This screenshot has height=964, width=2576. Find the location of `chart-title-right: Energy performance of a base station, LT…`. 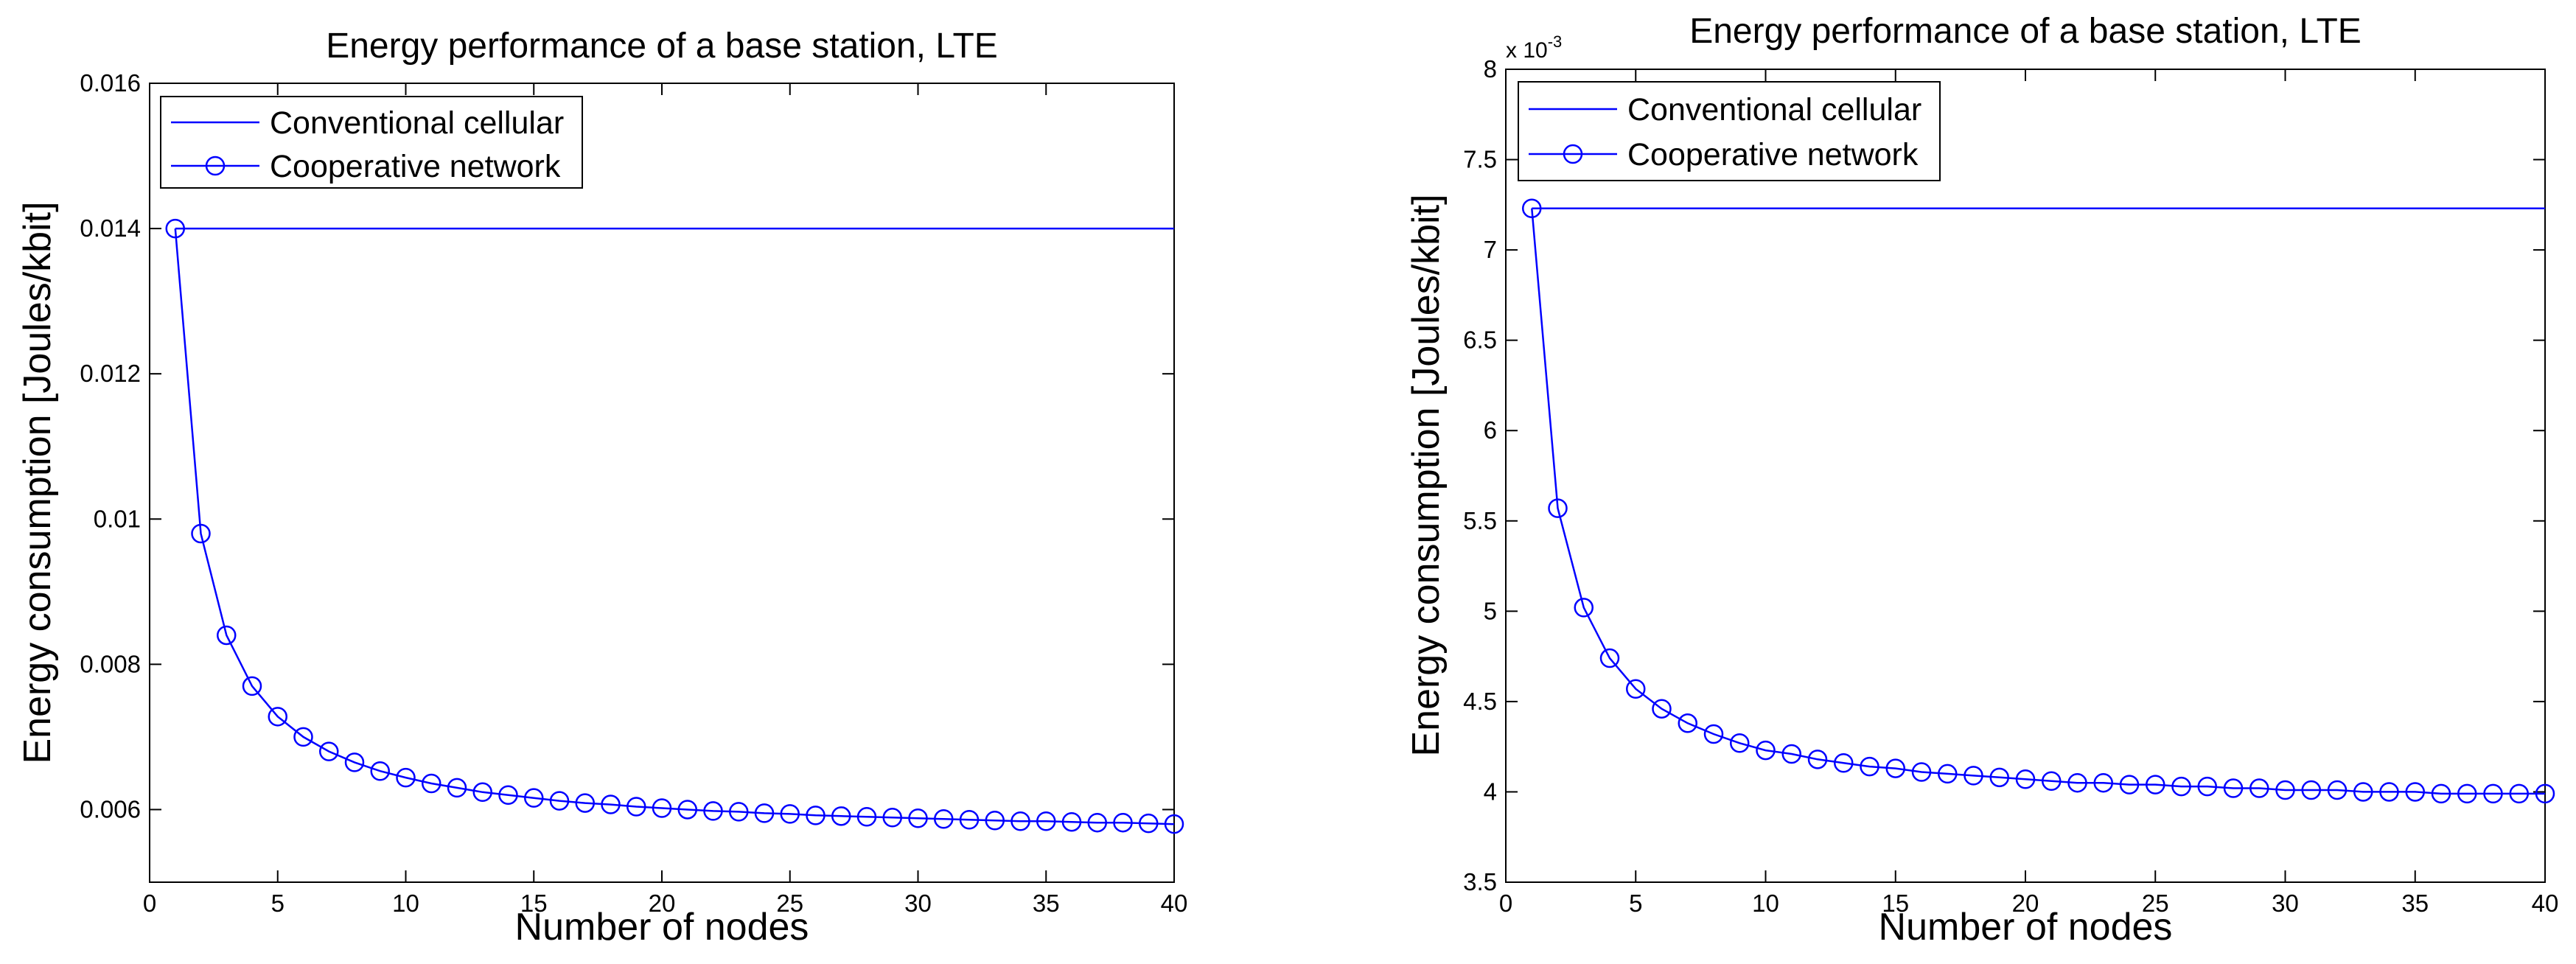

chart-title-right: Energy performance of a base station, LT… is located at coordinates (2025, 31).